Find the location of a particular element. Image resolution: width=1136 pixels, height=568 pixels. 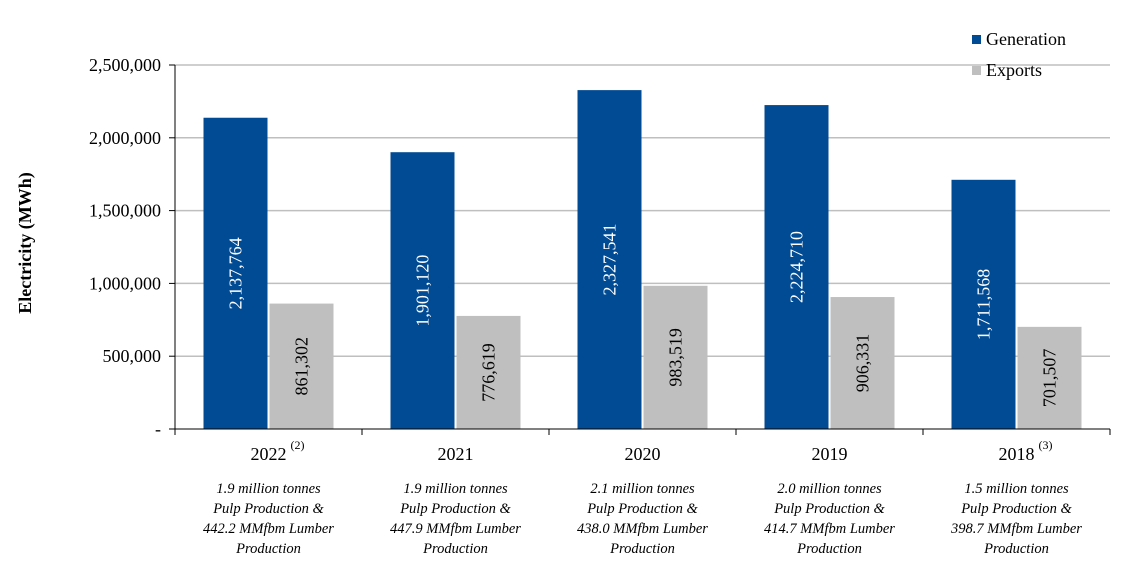

data-label: 776,619 is located at coordinates (489, 372).